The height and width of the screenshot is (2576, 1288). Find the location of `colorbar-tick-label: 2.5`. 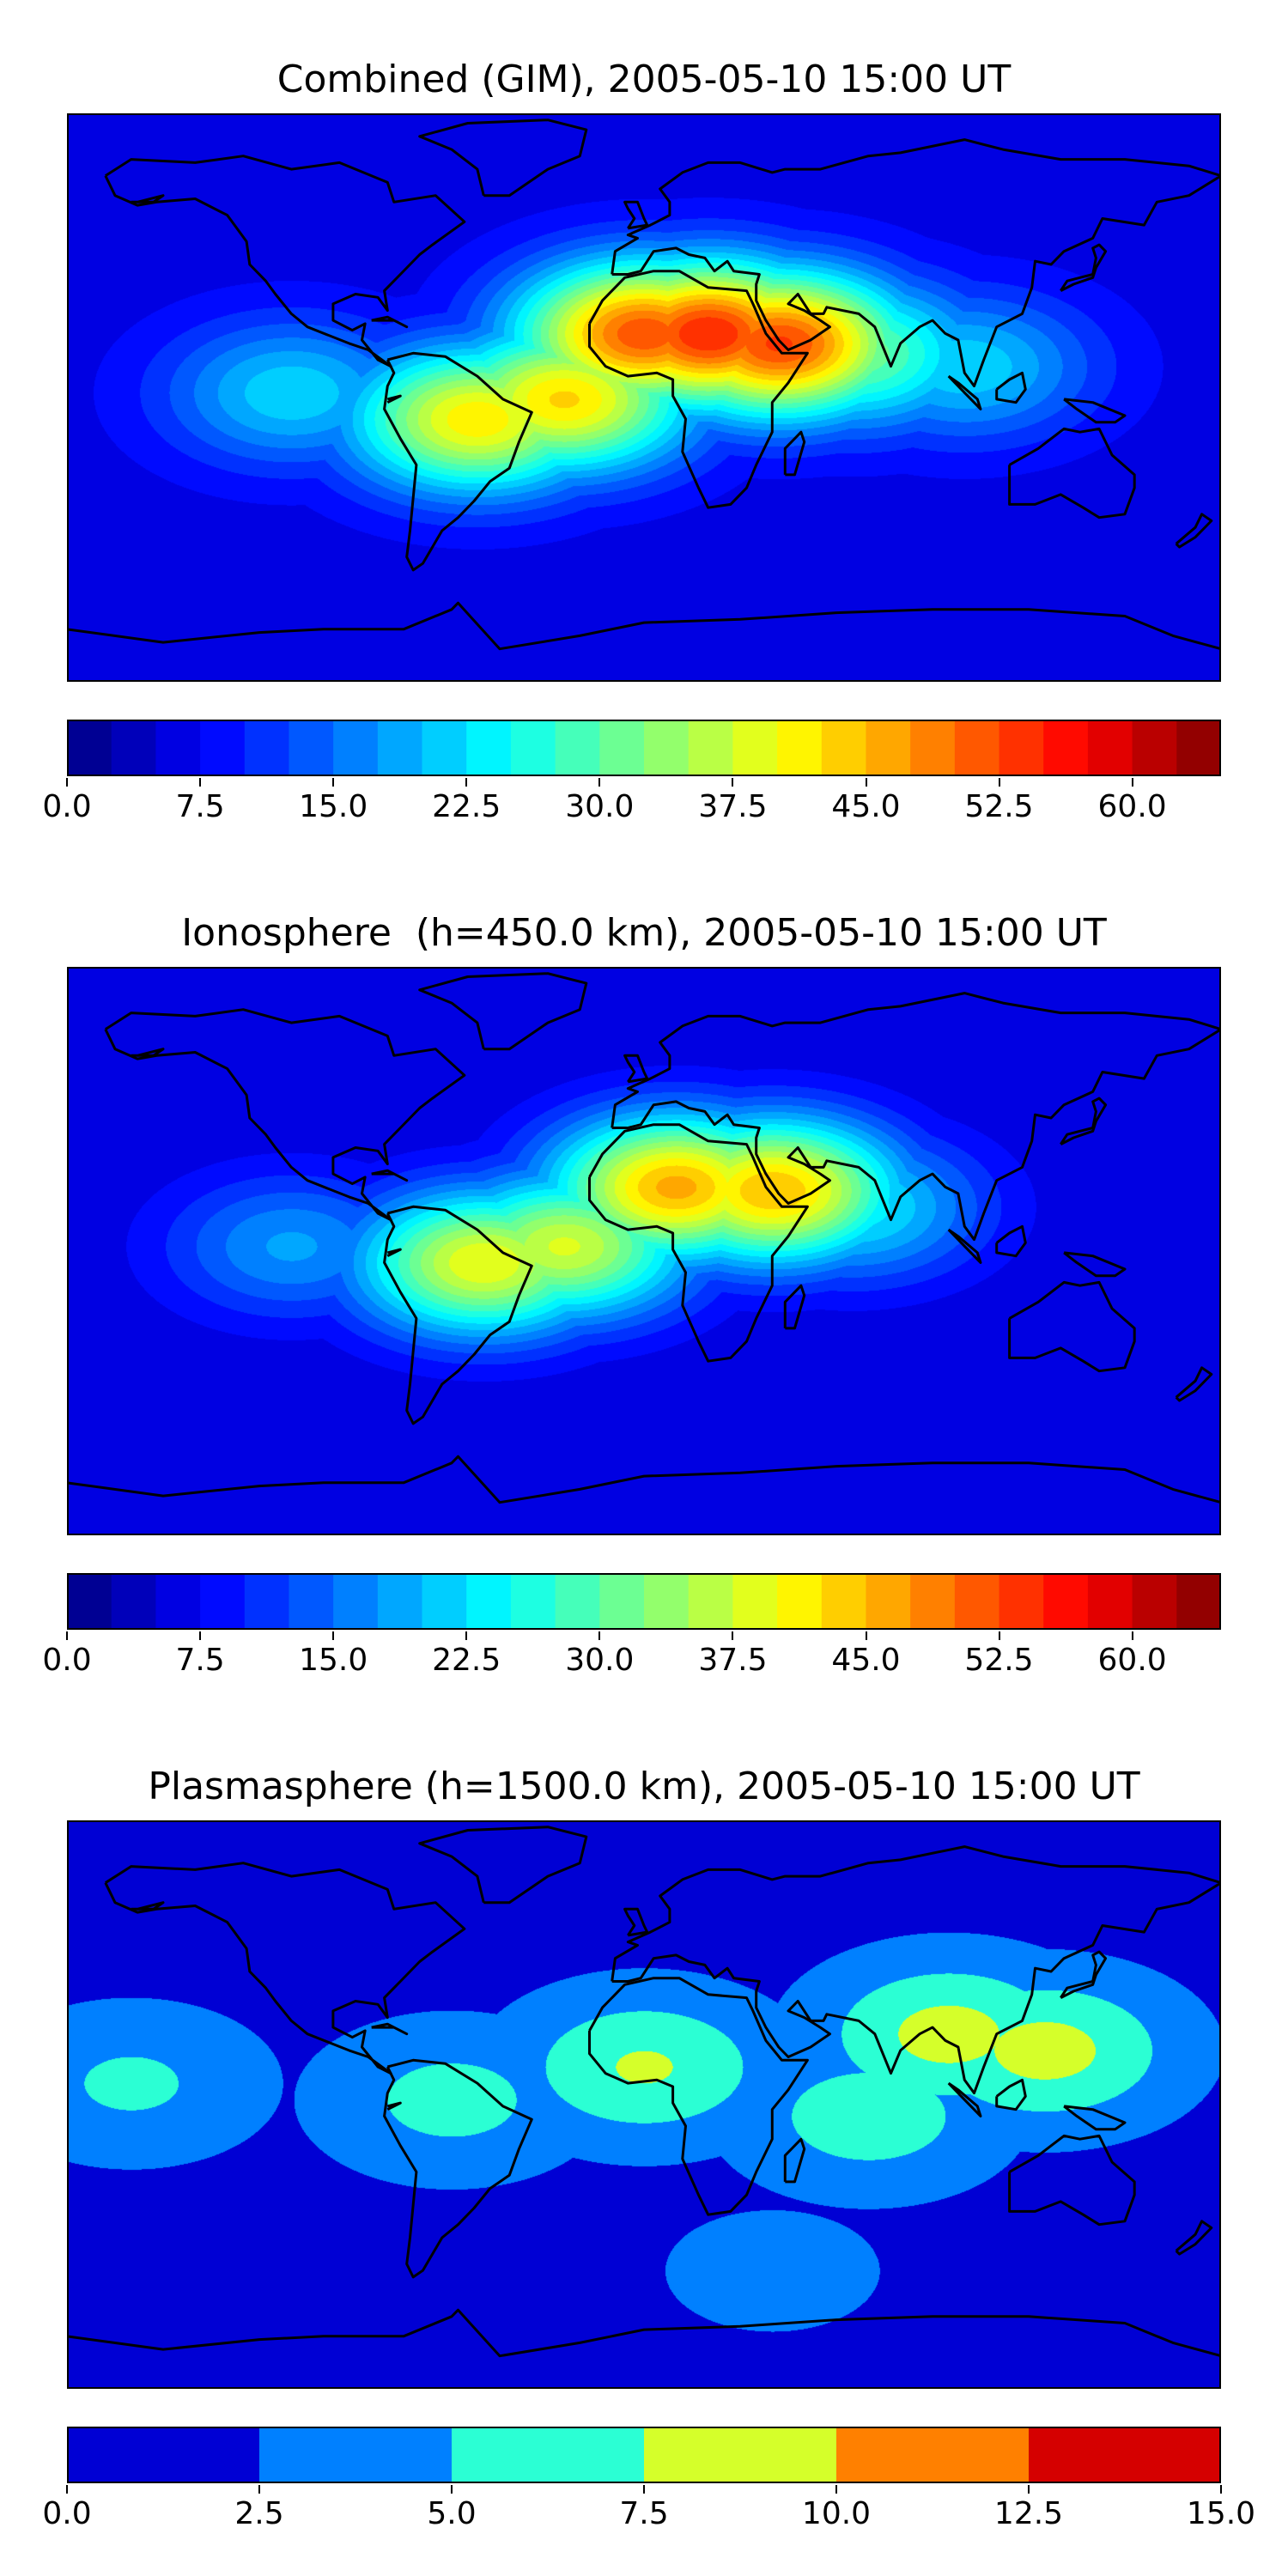

colorbar-tick-label: 2.5 is located at coordinates (259, 2514).